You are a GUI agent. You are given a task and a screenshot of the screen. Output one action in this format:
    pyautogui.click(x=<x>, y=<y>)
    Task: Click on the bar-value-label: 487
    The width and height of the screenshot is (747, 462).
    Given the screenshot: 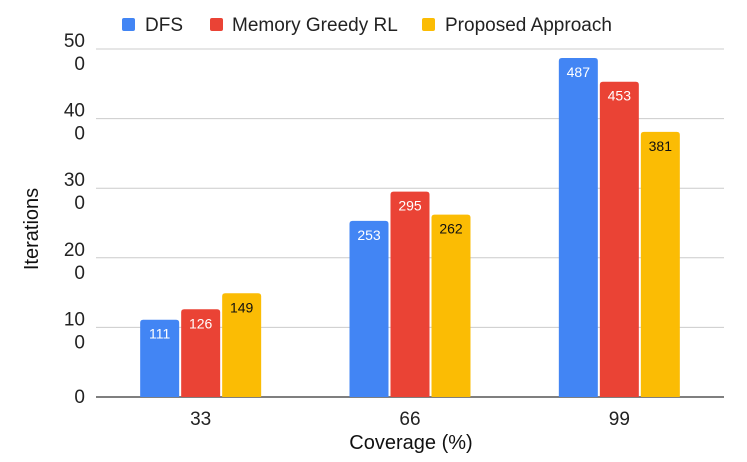 What is the action you would take?
    pyautogui.click(x=579, y=72)
    